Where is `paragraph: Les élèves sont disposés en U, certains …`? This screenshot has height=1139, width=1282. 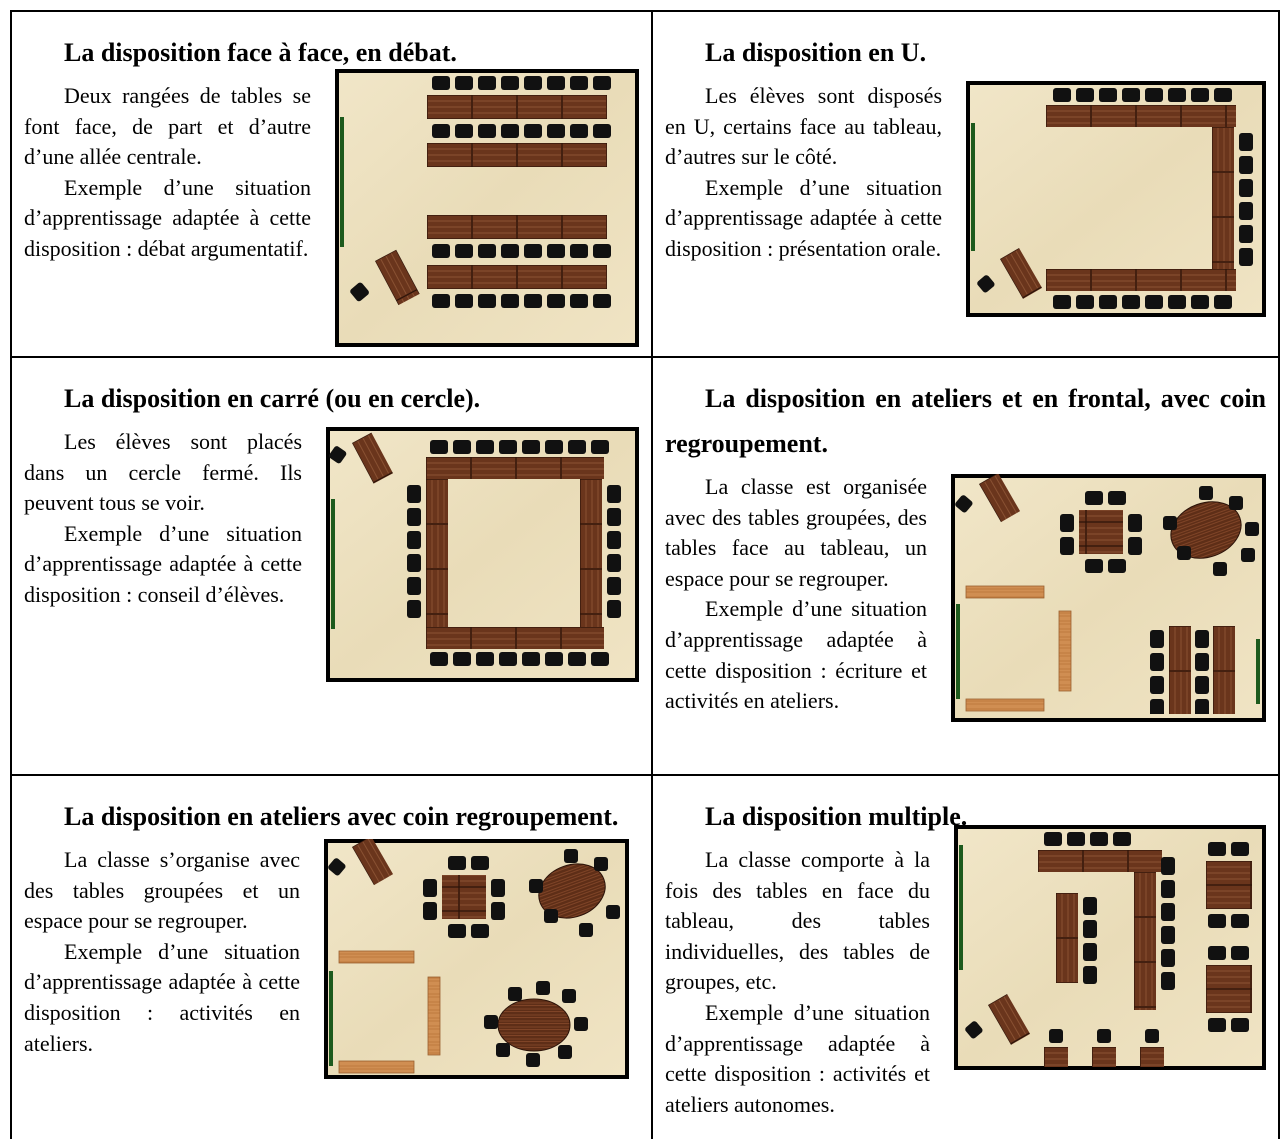 paragraph: Les élèves sont disposés en U, certains … is located at coordinates (803, 126).